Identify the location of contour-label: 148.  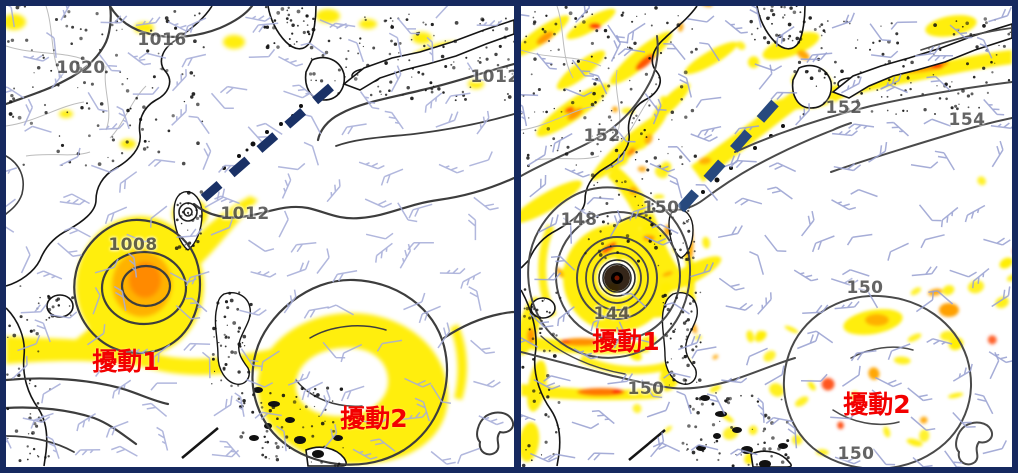
(579, 220).